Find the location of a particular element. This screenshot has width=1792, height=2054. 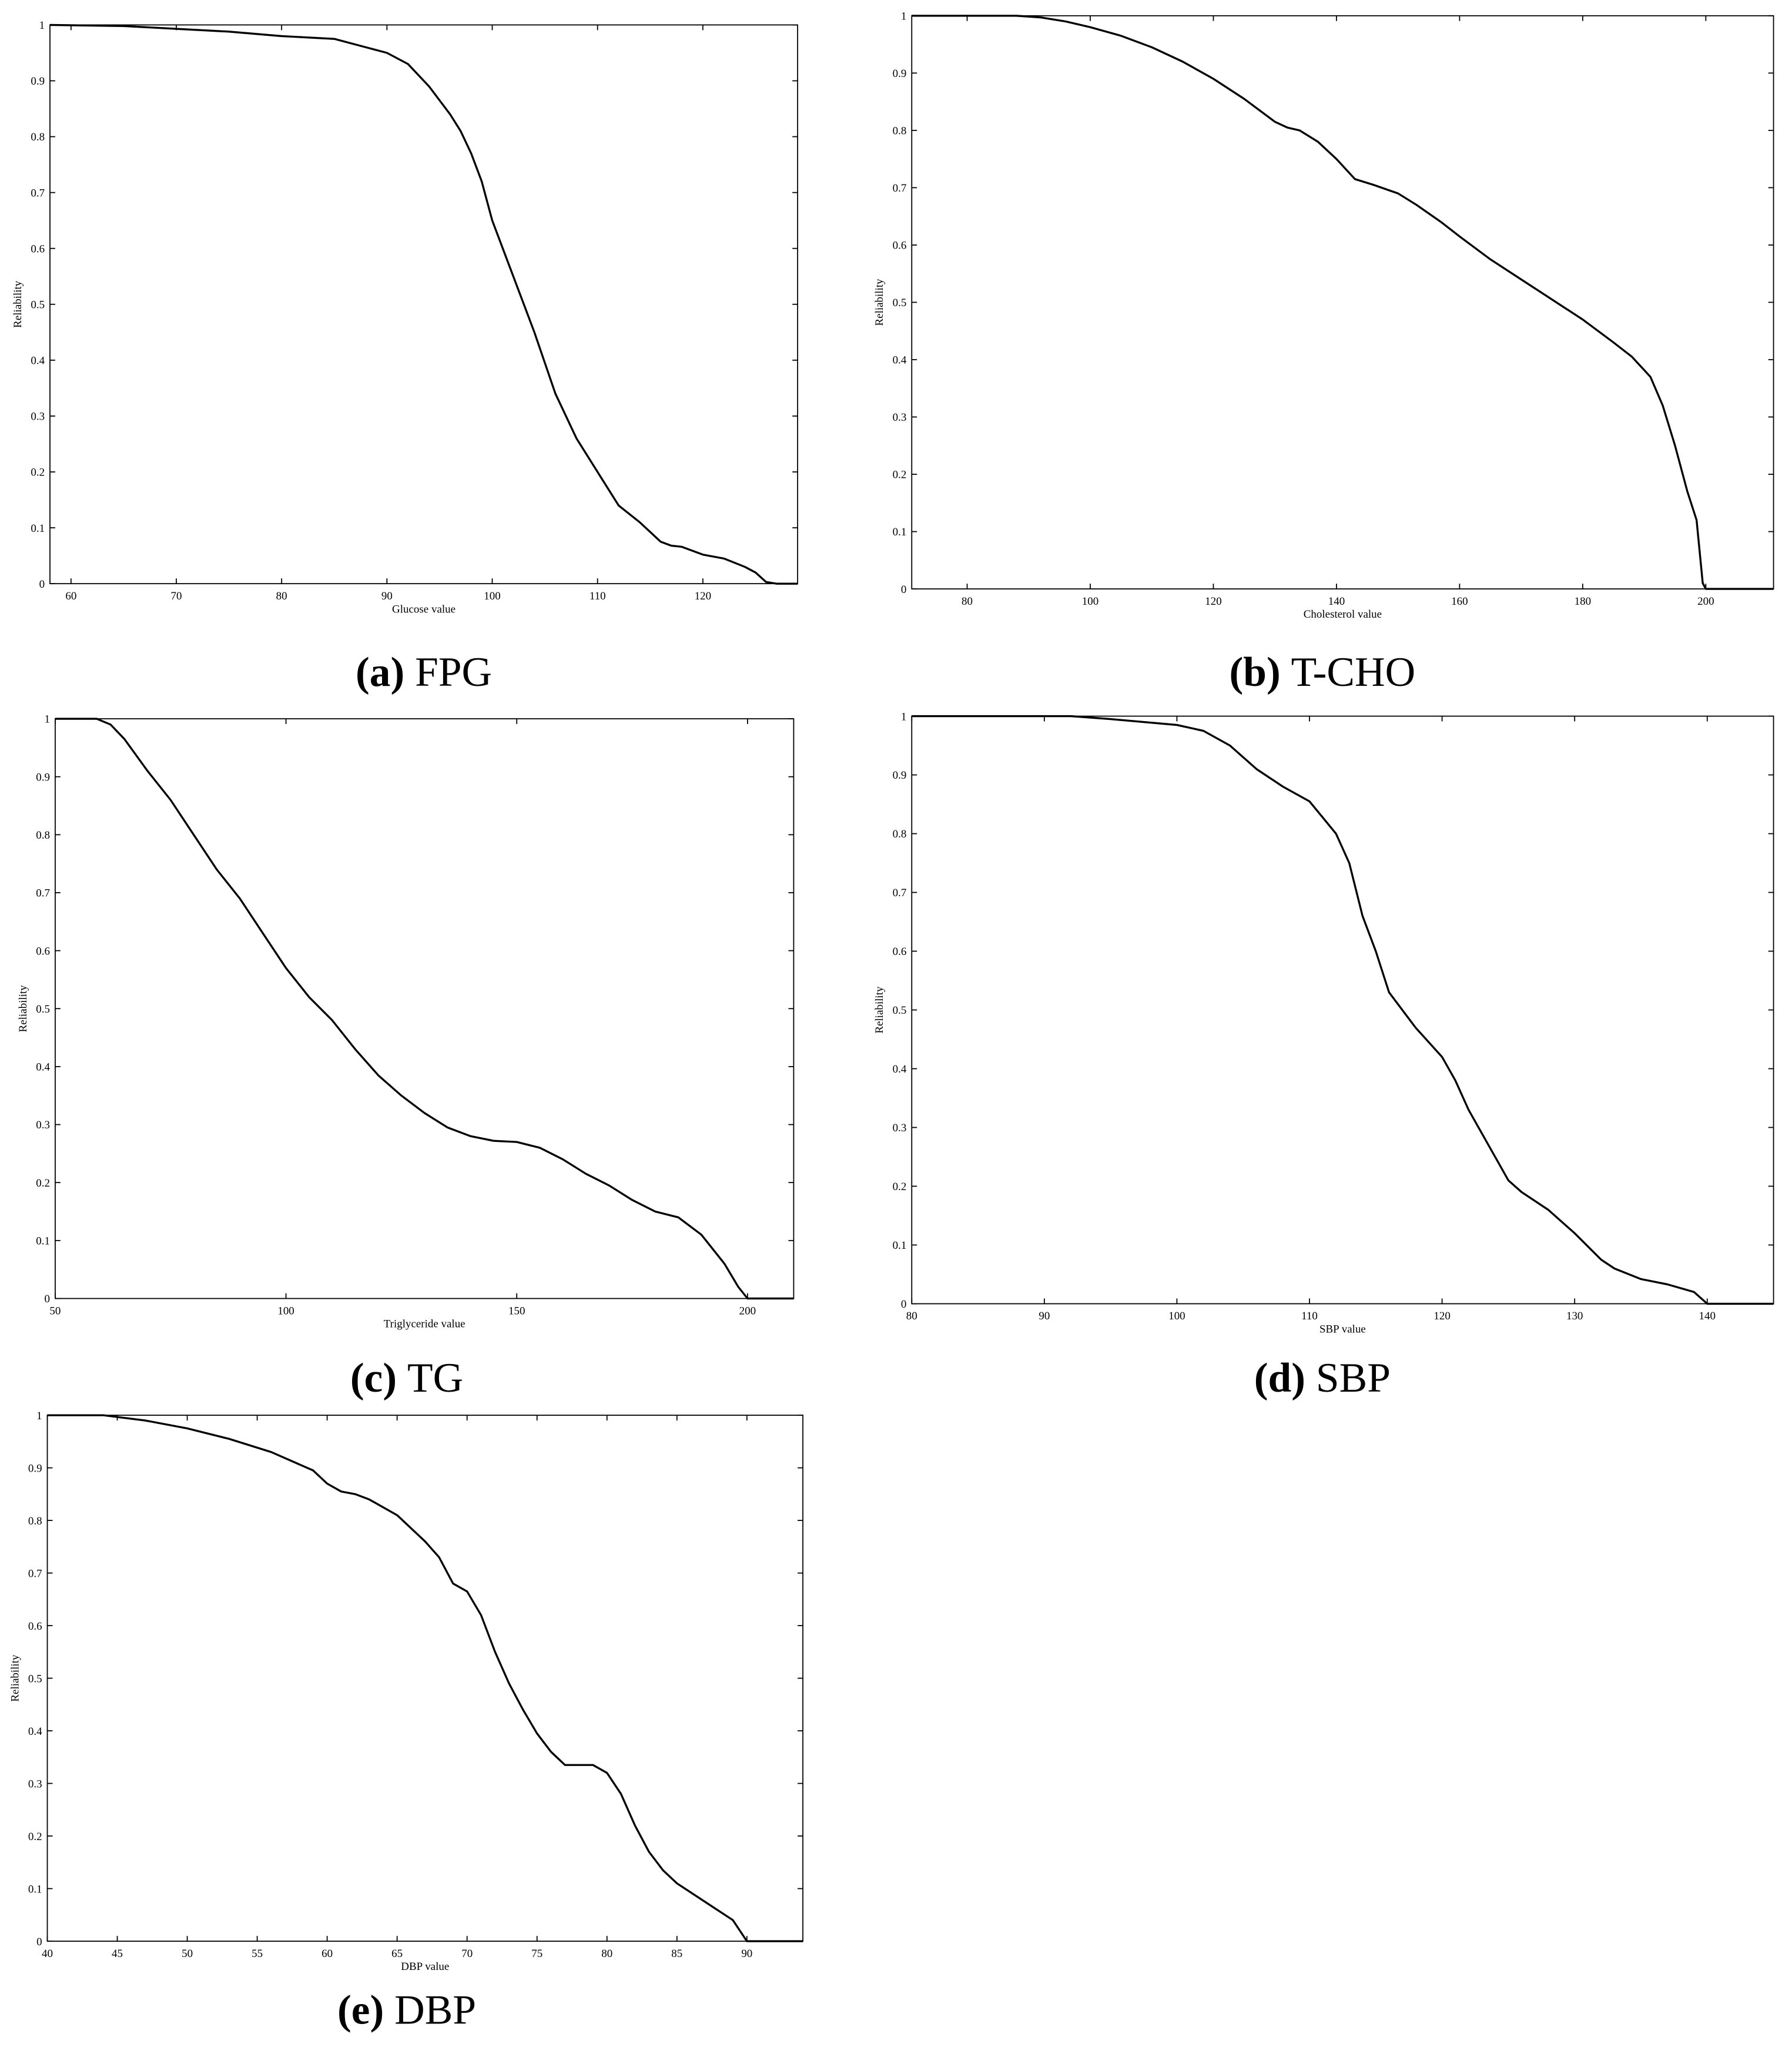

caption-text: T-CHO is located at coordinates (1353, 672).